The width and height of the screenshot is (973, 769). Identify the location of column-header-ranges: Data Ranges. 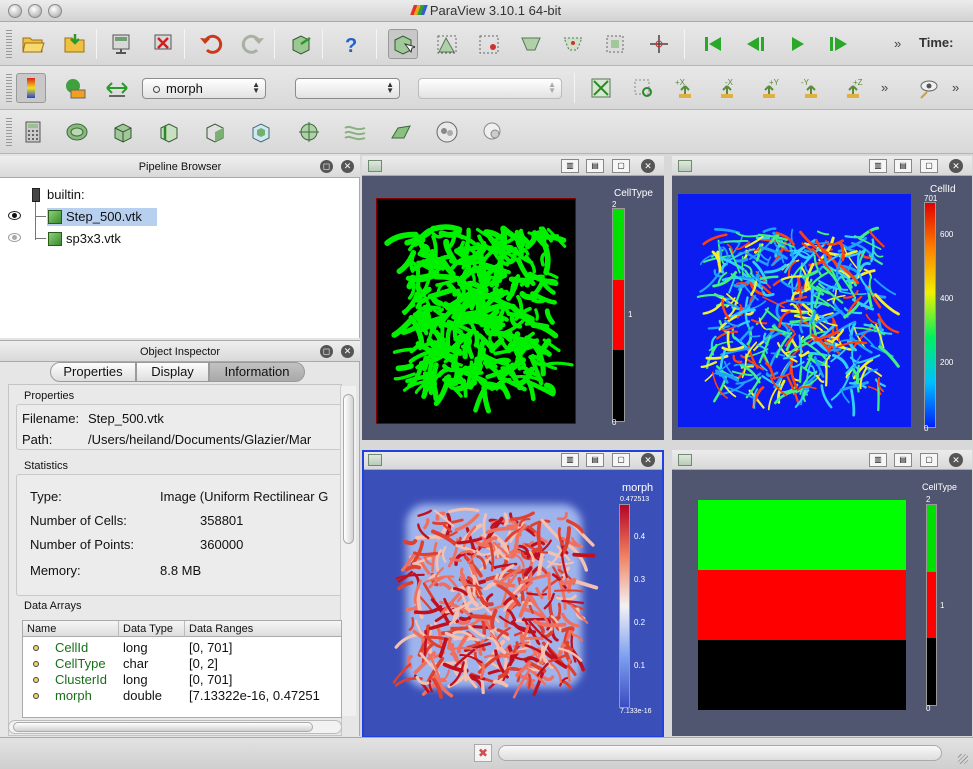
(263, 629).